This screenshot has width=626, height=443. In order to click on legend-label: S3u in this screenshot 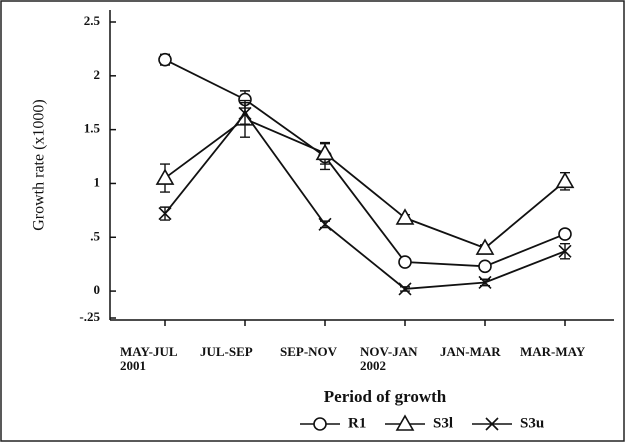, I will do `click(532, 423)`.